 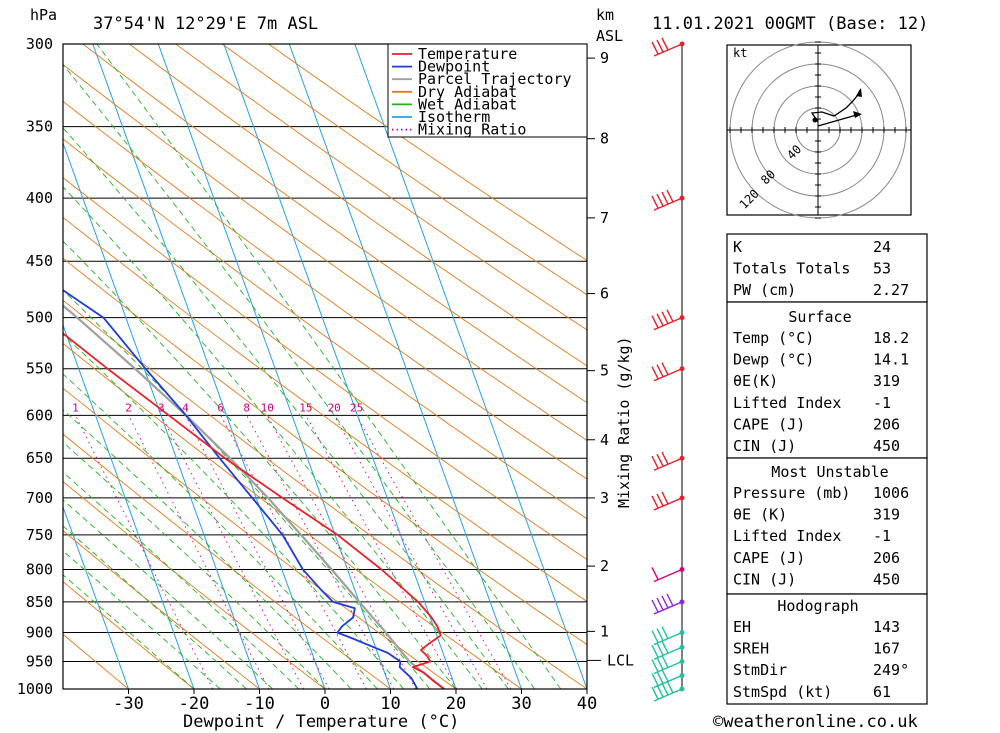 What do you see at coordinates (185, 407) in the screenshot?
I see `mixing-ratio-label: 4` at bounding box center [185, 407].